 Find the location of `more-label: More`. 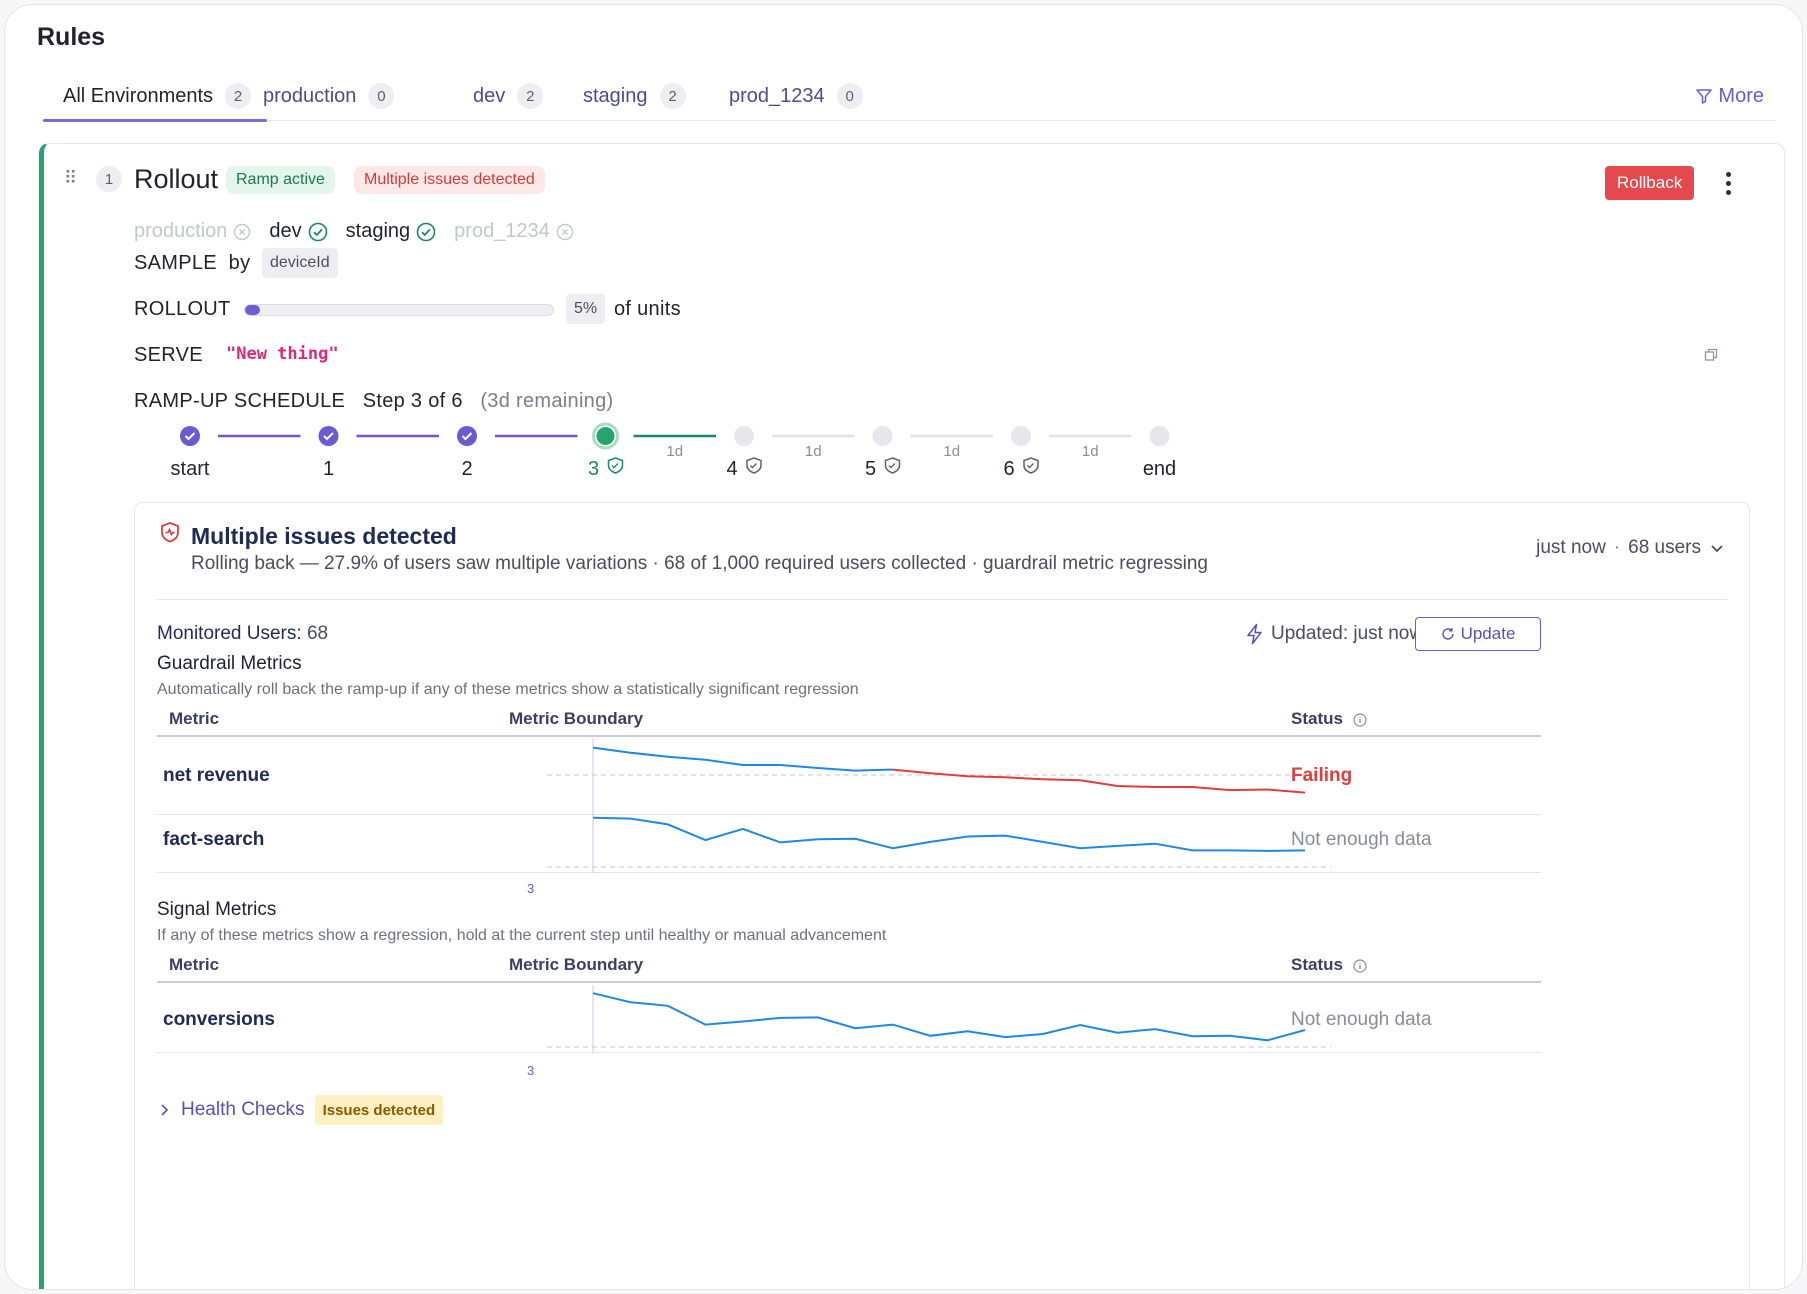

more-label: More is located at coordinates (1741, 95).